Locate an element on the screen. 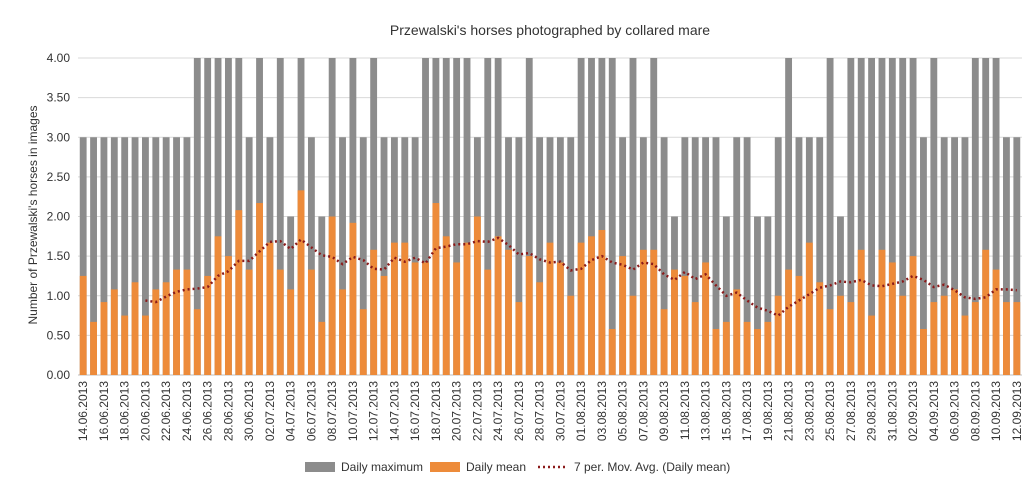 This screenshot has width=1026, height=485. y-axis-label: Number of Przewalski's horses in images is located at coordinates (33, 214).